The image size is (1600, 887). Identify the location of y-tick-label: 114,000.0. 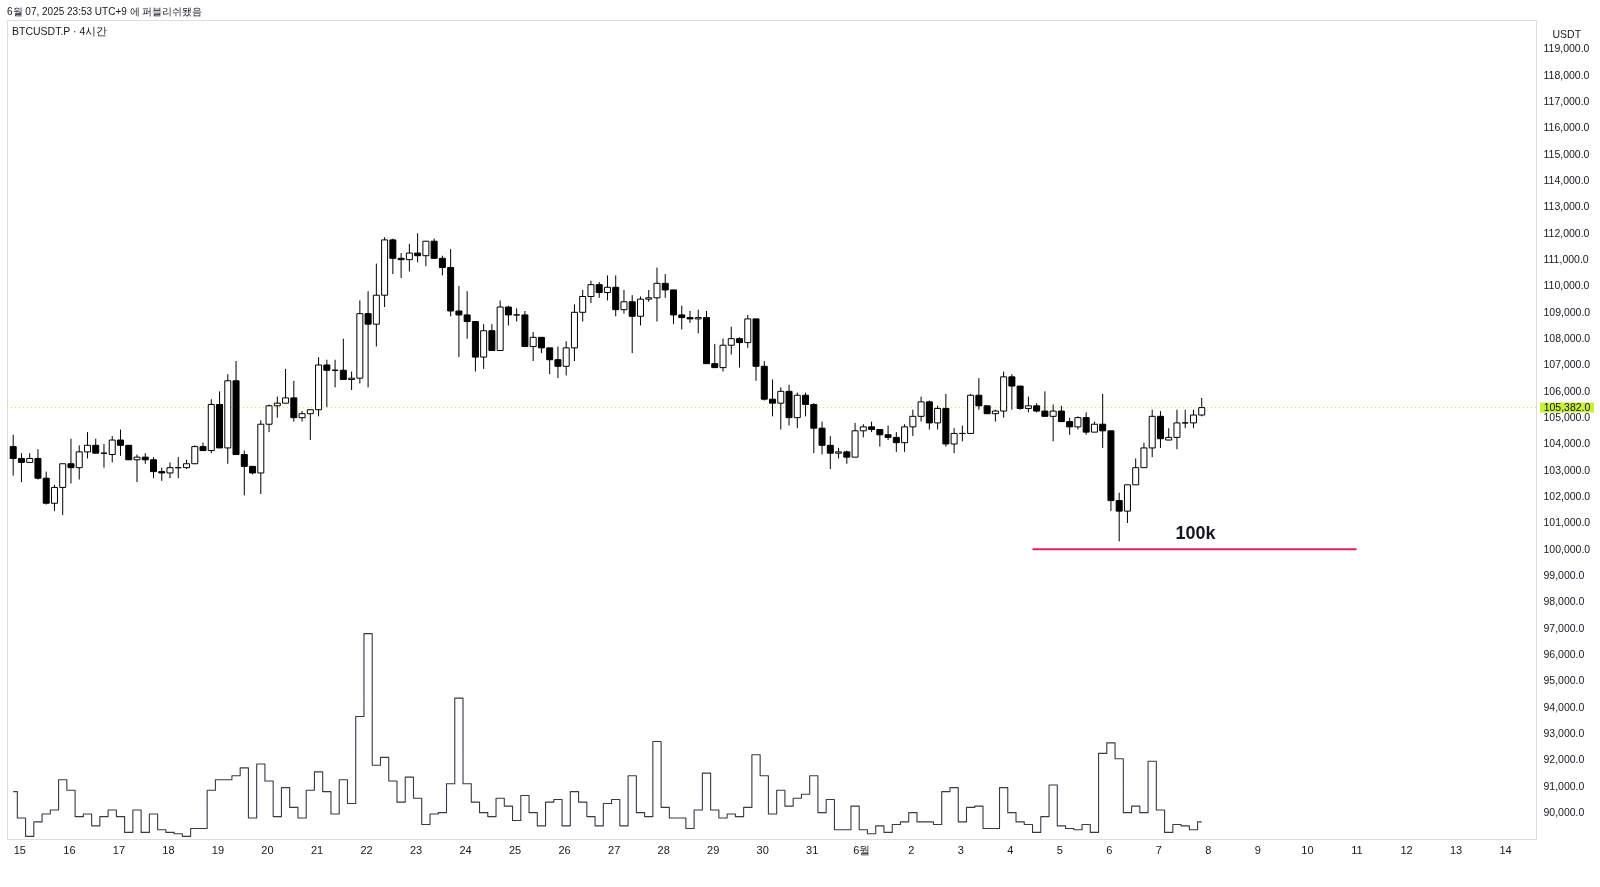
(1566, 180).